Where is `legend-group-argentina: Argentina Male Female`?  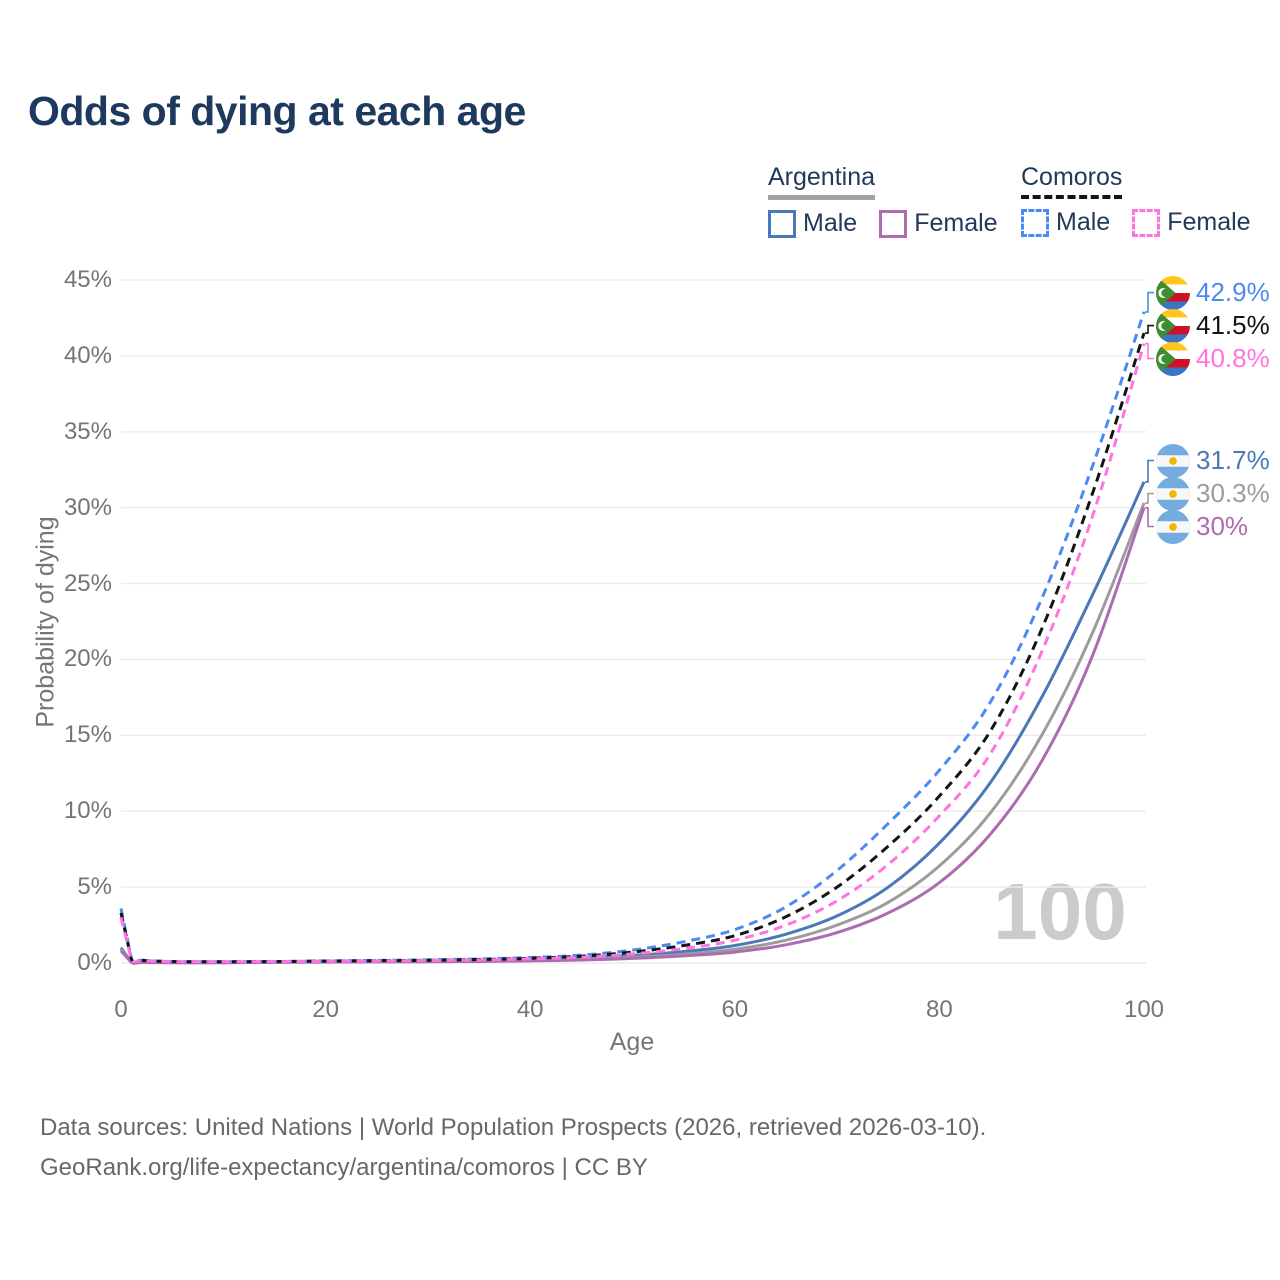
legend-group-argentina: Argentina Male Female is located at coordinates (894, 200).